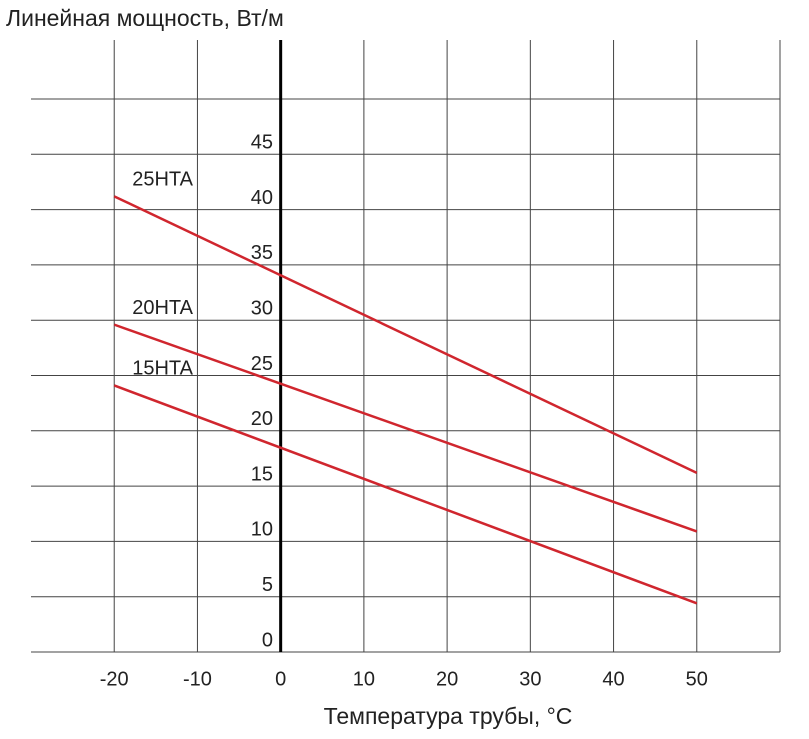 The image size is (809, 739). Describe the element at coordinates (114, 679) in the screenshot. I see `x-tick-label: -20` at that location.